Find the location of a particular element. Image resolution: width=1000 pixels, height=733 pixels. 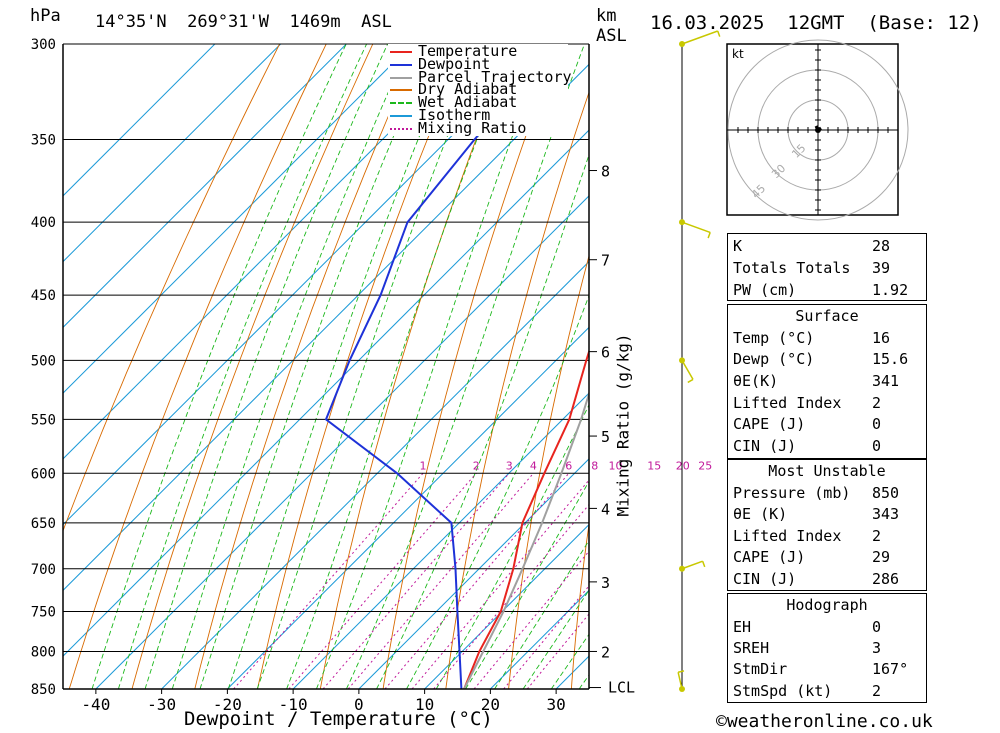

mu-pressure-value: 850 is located at coordinates (886, 493).